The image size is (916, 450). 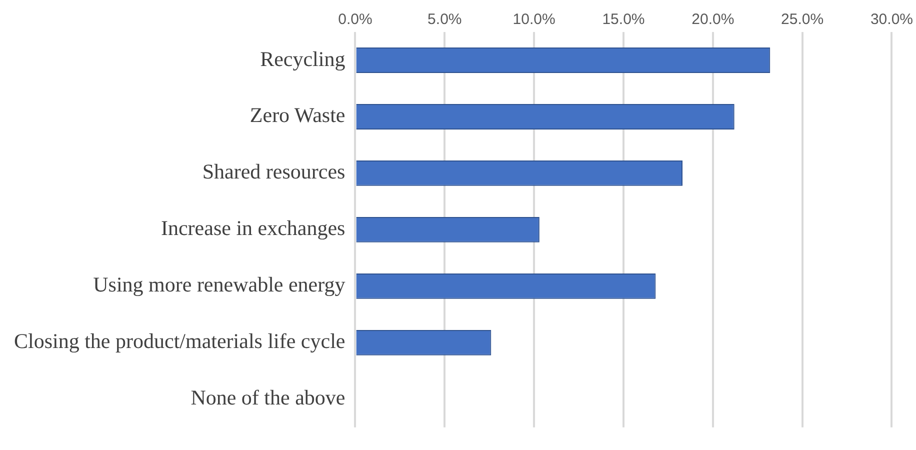 What do you see at coordinates (445, 19) in the screenshot?
I see `x-tick-label: 5.0%` at bounding box center [445, 19].